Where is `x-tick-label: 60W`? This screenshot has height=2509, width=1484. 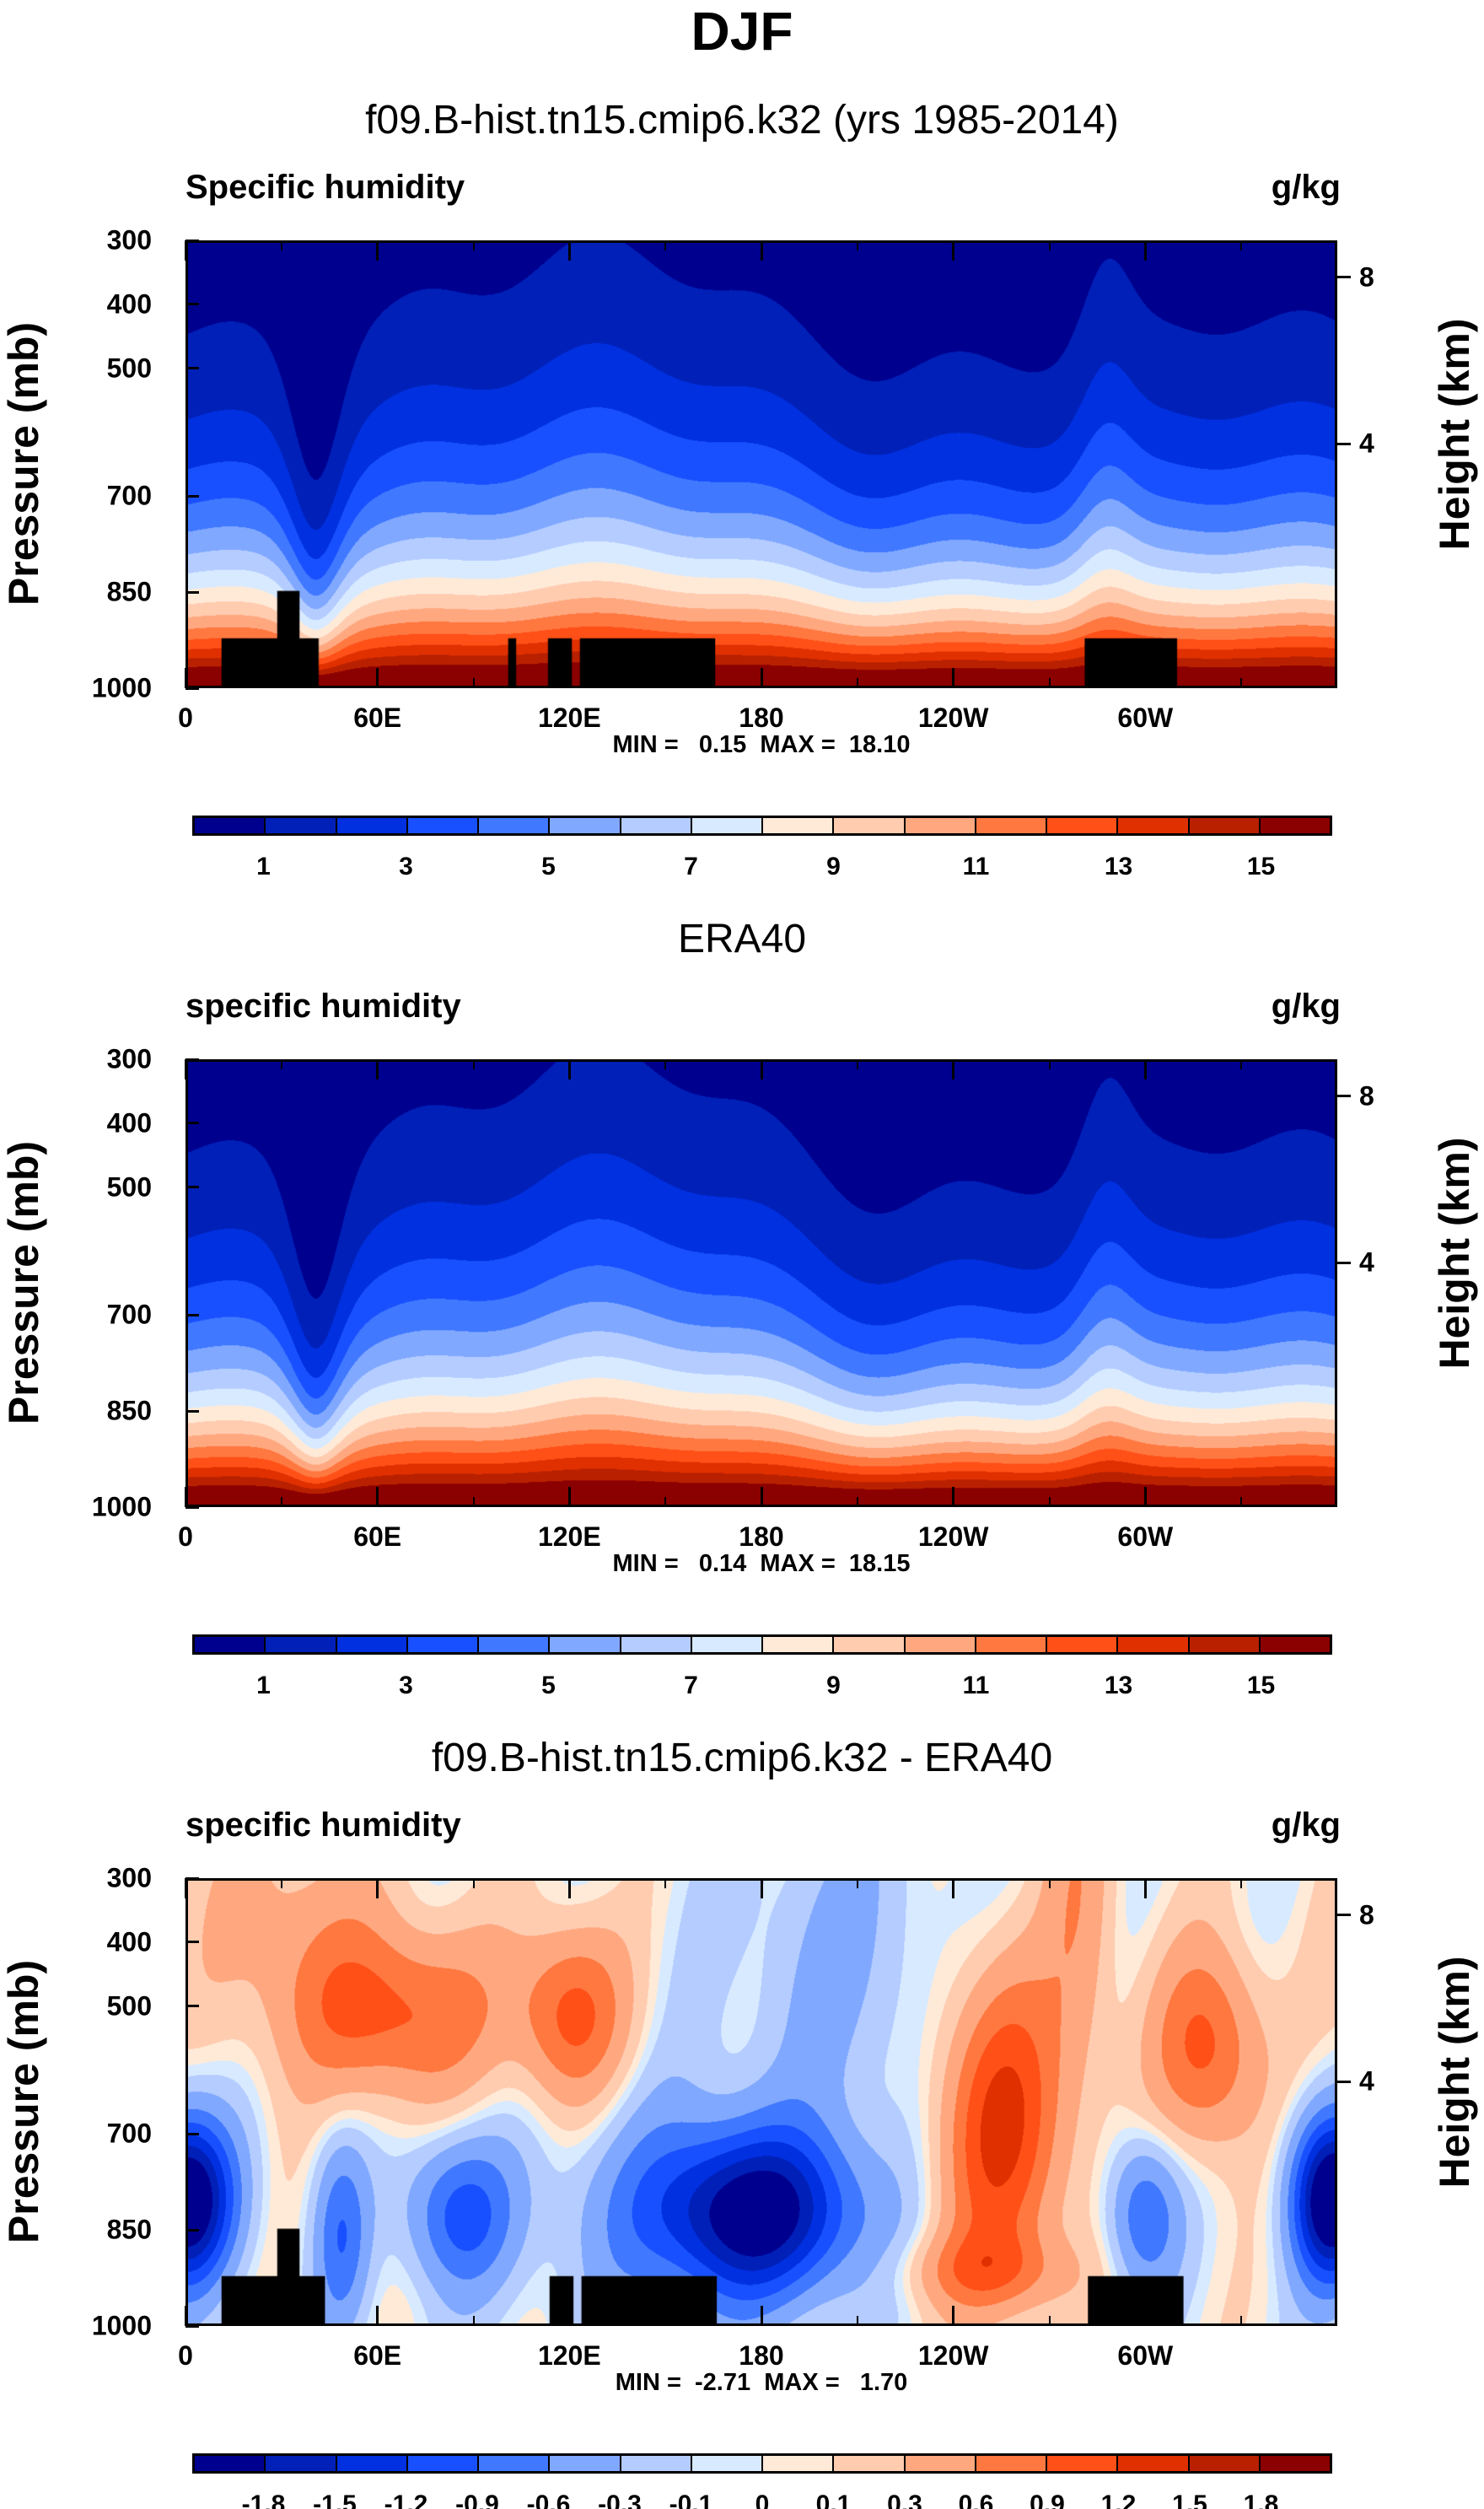
x-tick-label: 60W is located at coordinates (1145, 2355).